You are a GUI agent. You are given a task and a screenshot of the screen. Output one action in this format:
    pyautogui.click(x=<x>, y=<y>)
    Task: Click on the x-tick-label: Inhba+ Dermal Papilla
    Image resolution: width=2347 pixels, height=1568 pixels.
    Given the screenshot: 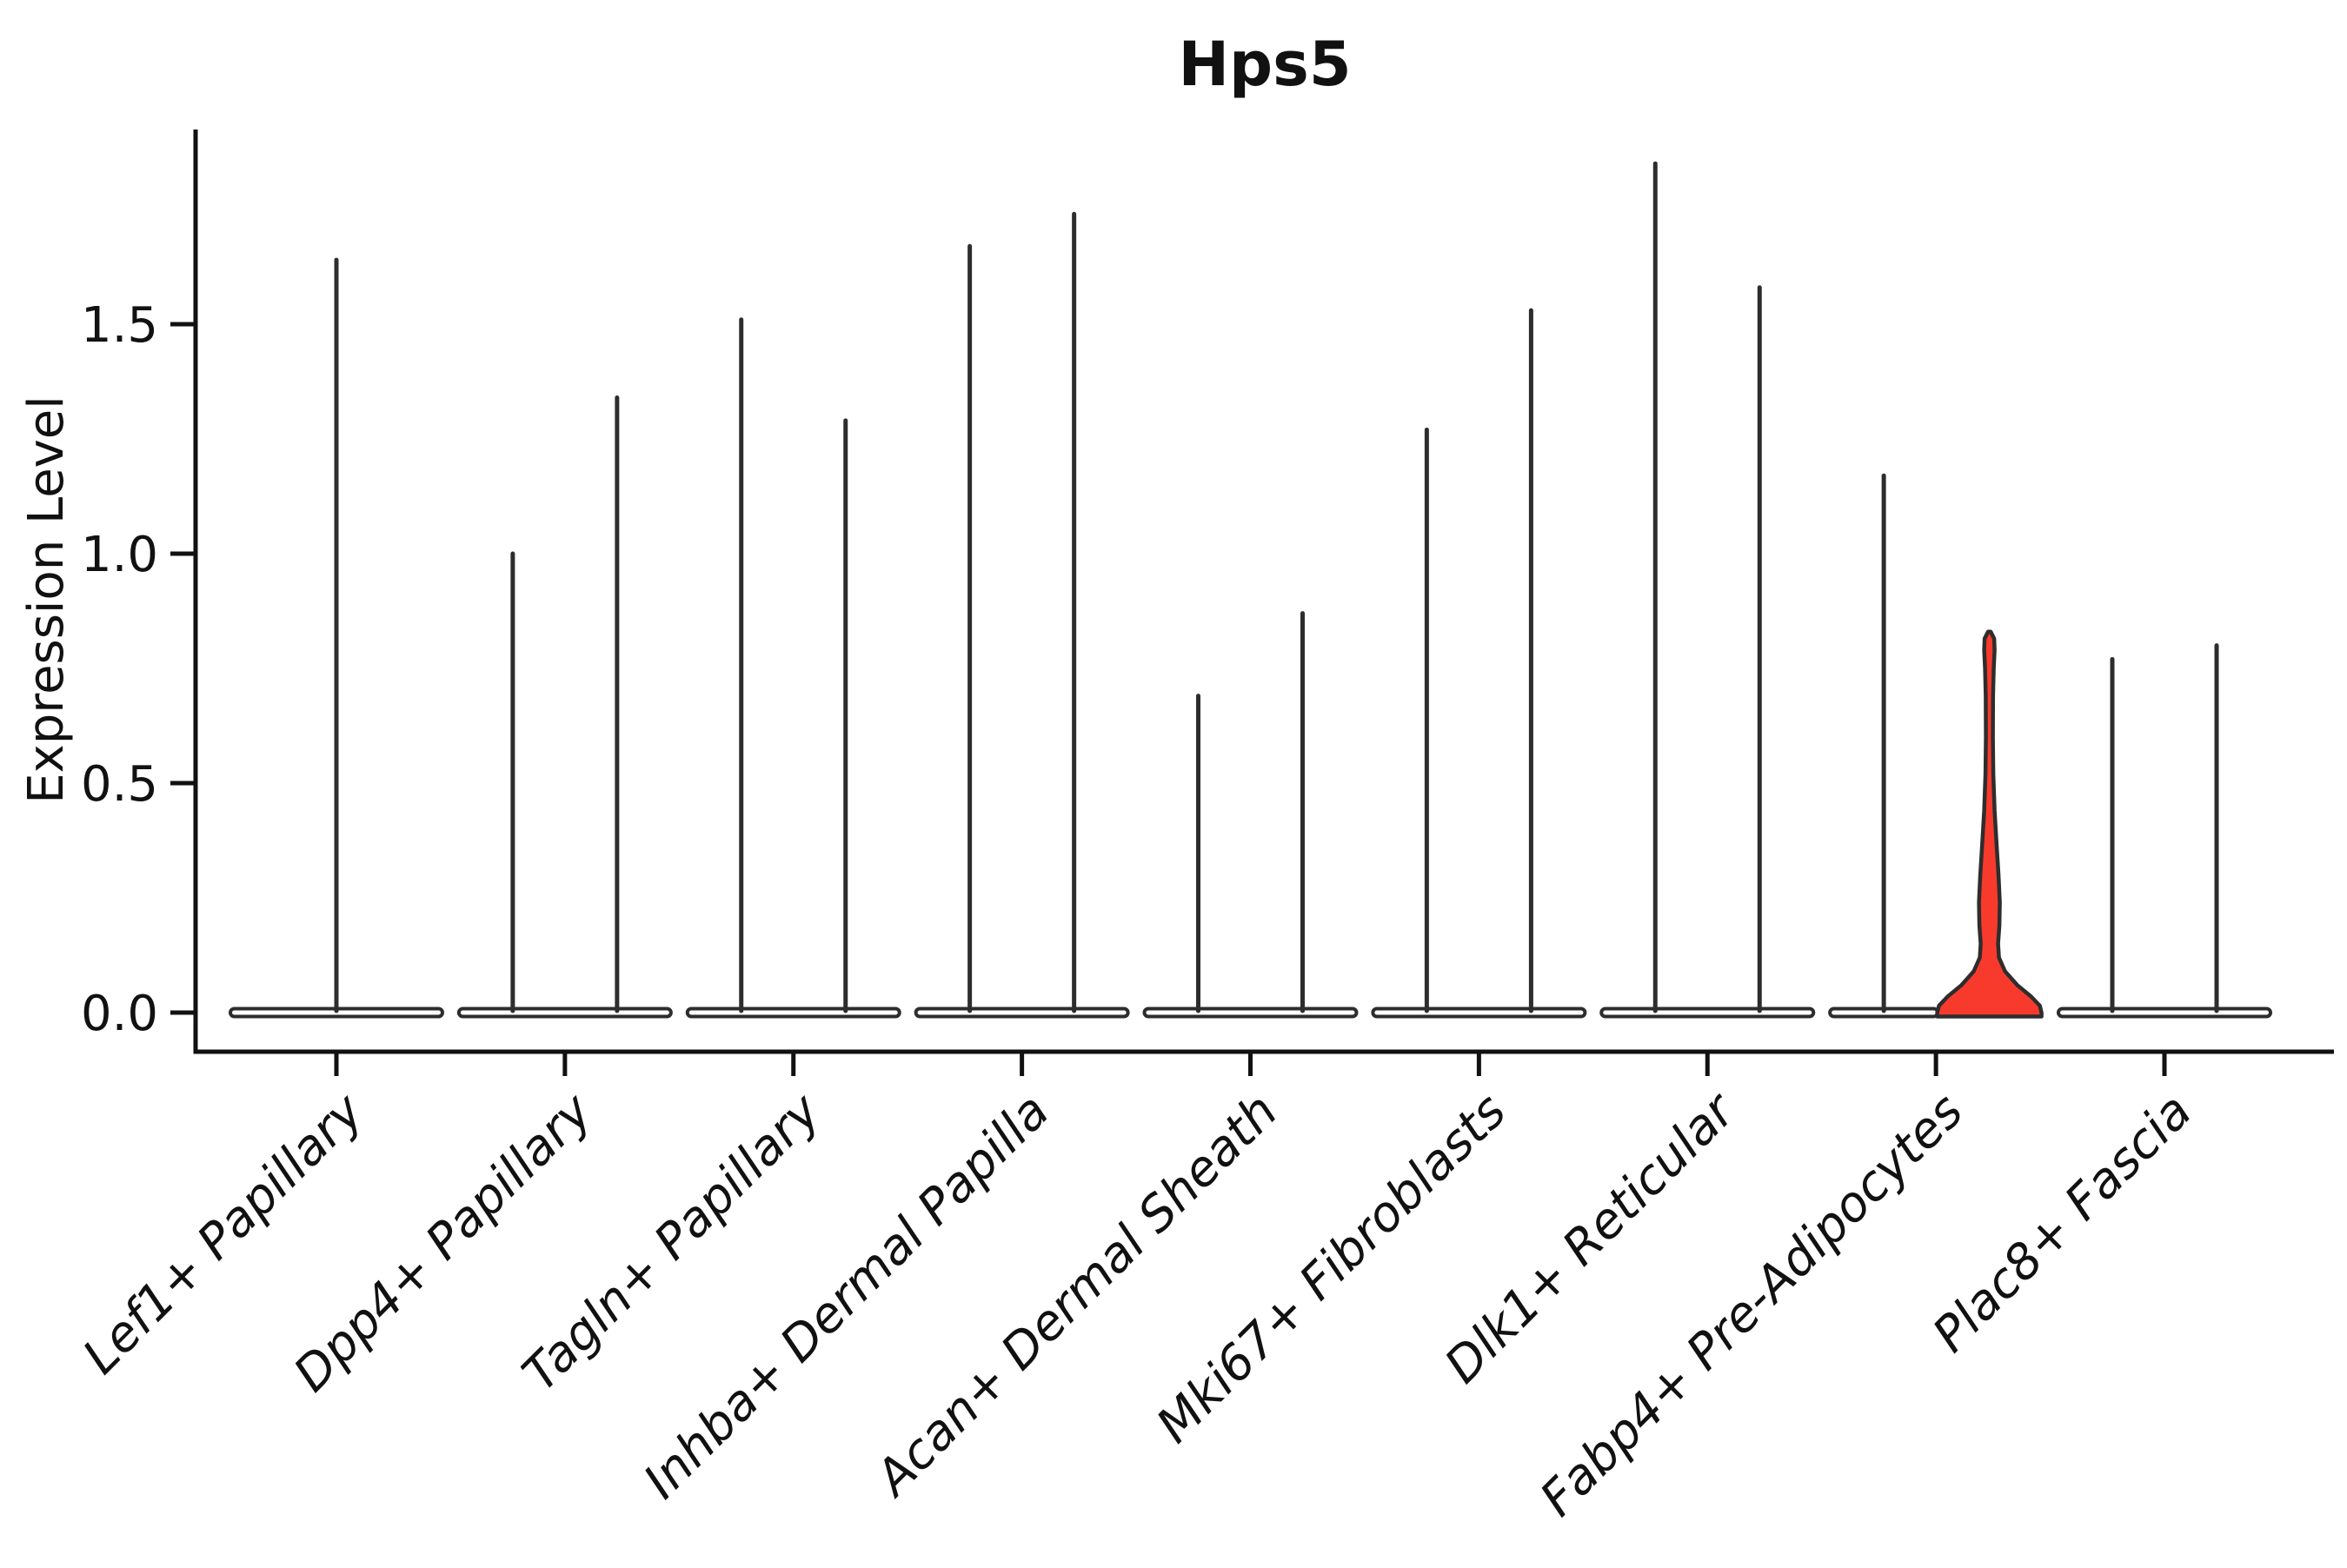 What is the action you would take?
    pyautogui.click(x=846, y=1296)
    